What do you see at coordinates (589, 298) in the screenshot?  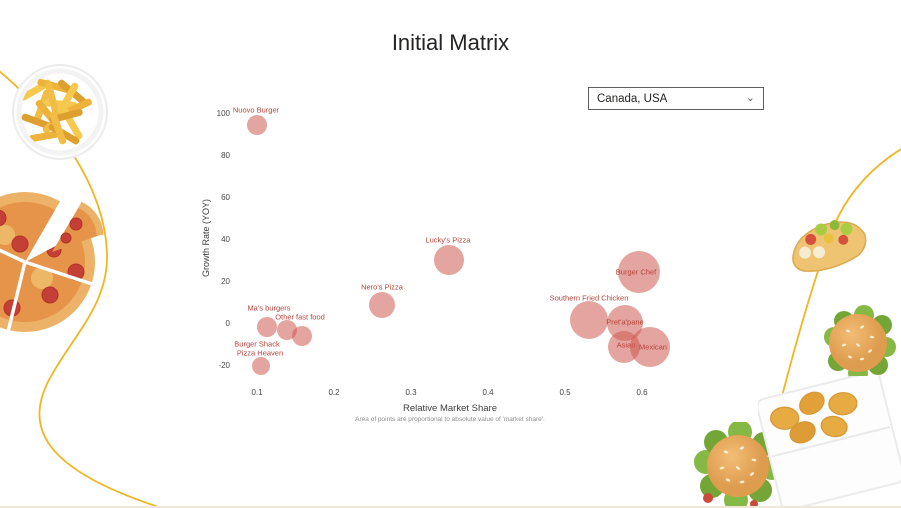 I see `bubble-label-southern-fried-chicken: Southern Fried Chicken` at bounding box center [589, 298].